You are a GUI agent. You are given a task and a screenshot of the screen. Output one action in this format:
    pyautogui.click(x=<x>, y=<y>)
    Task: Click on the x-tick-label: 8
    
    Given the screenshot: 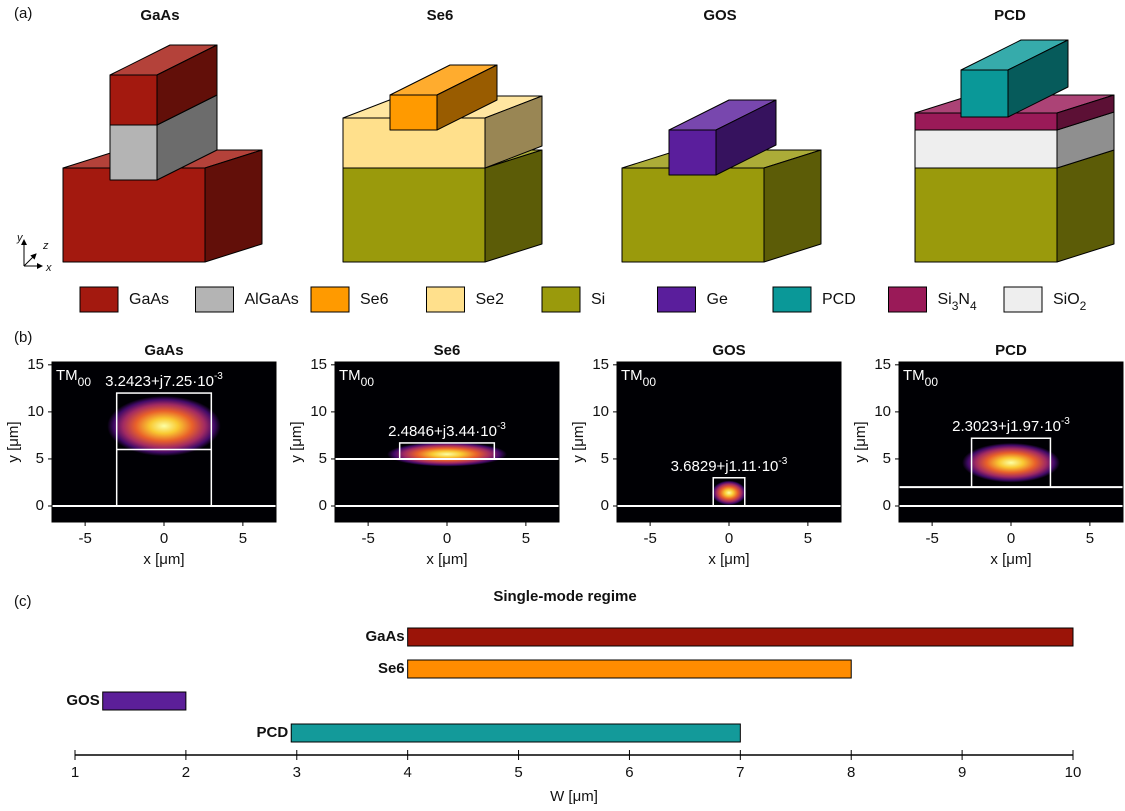 What is the action you would take?
    pyautogui.click(x=851, y=772)
    